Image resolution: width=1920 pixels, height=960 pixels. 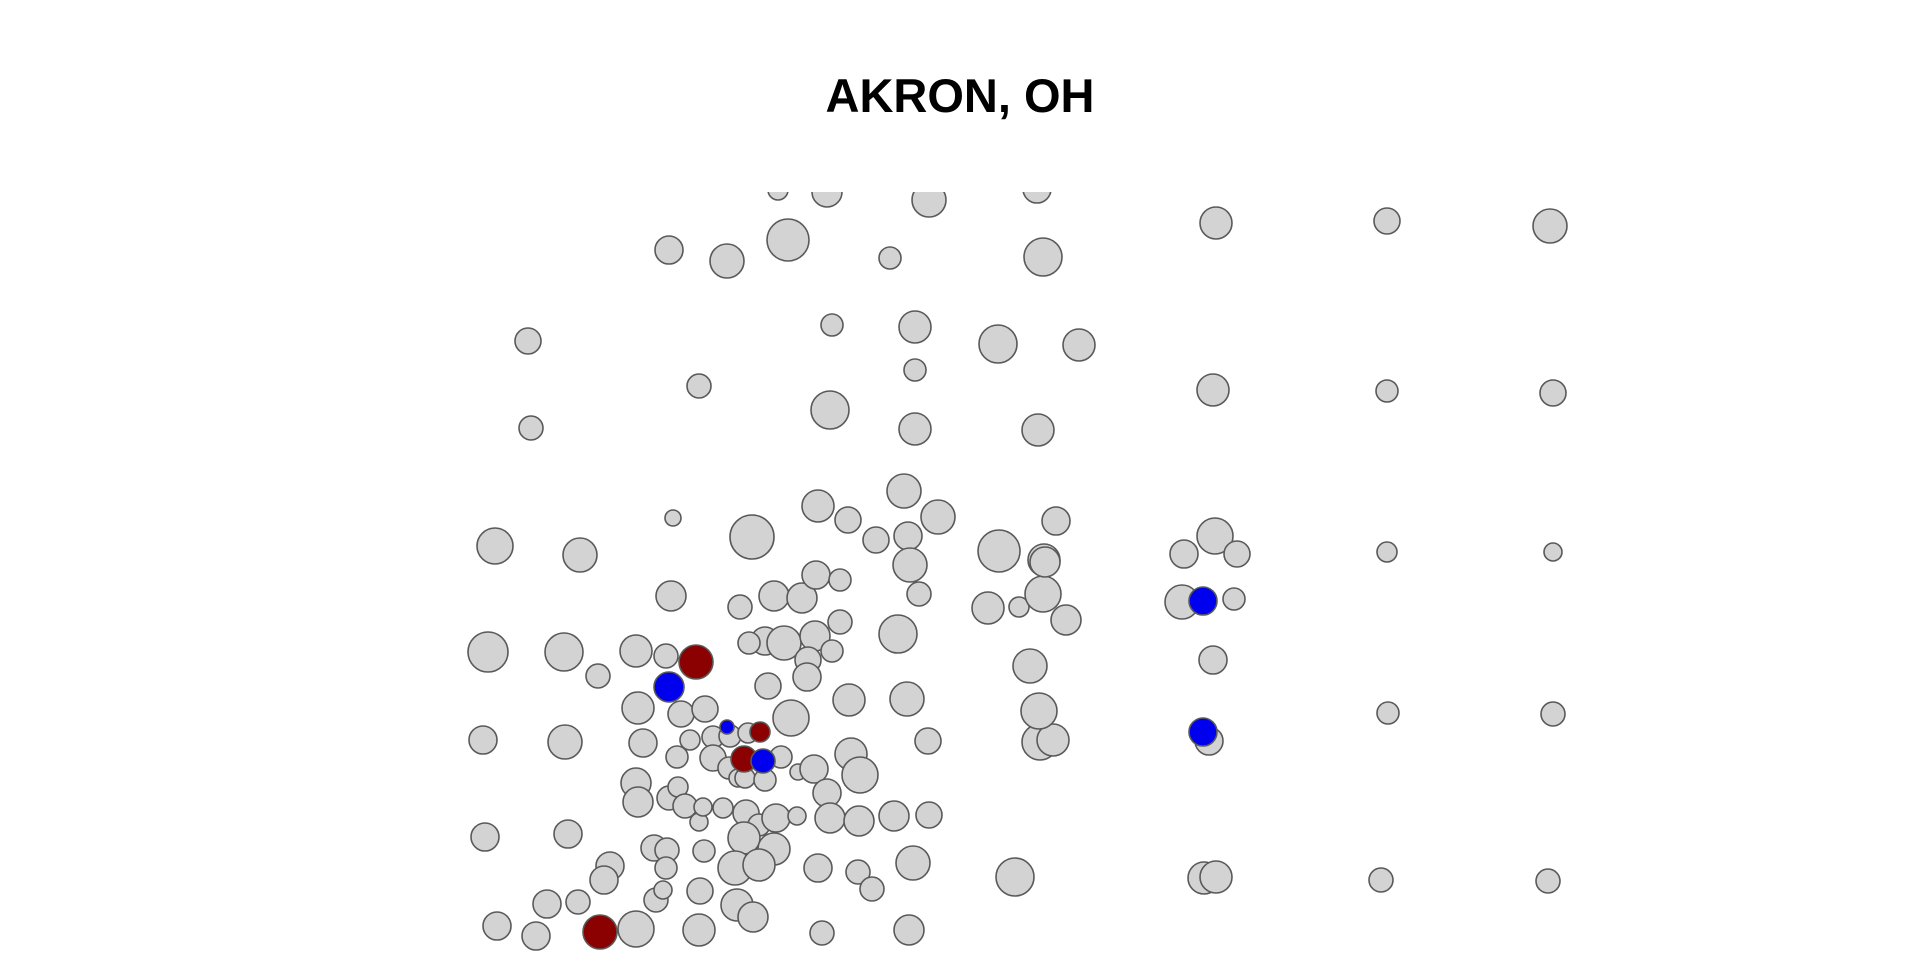 What do you see at coordinates (960, 171) in the screenshot?
I see `plot-top-clip` at bounding box center [960, 171].